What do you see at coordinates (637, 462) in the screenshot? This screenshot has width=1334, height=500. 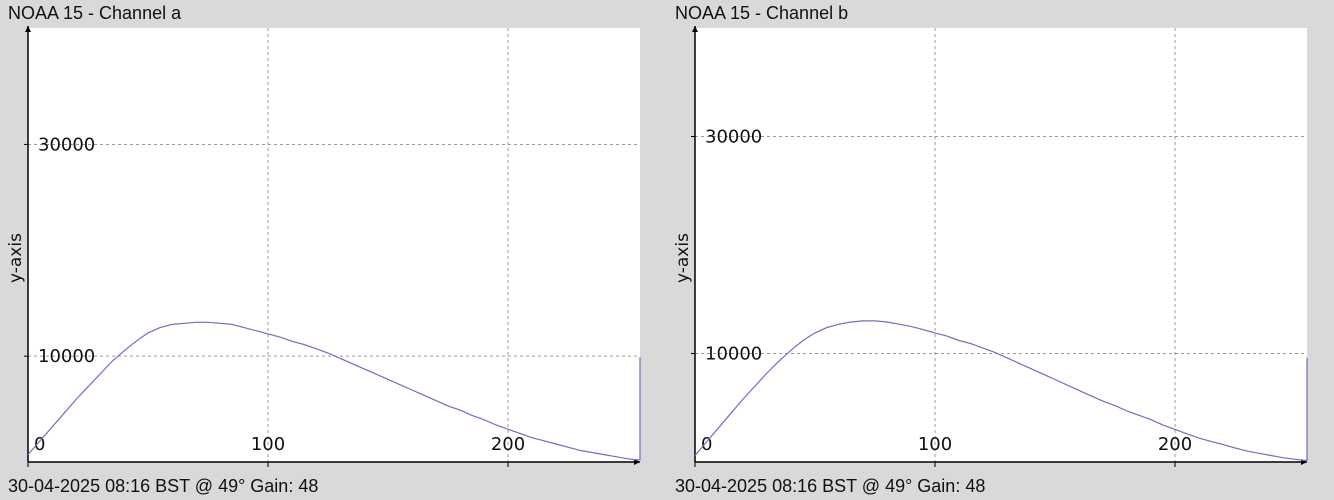 I see `x-axis-arrow` at bounding box center [637, 462].